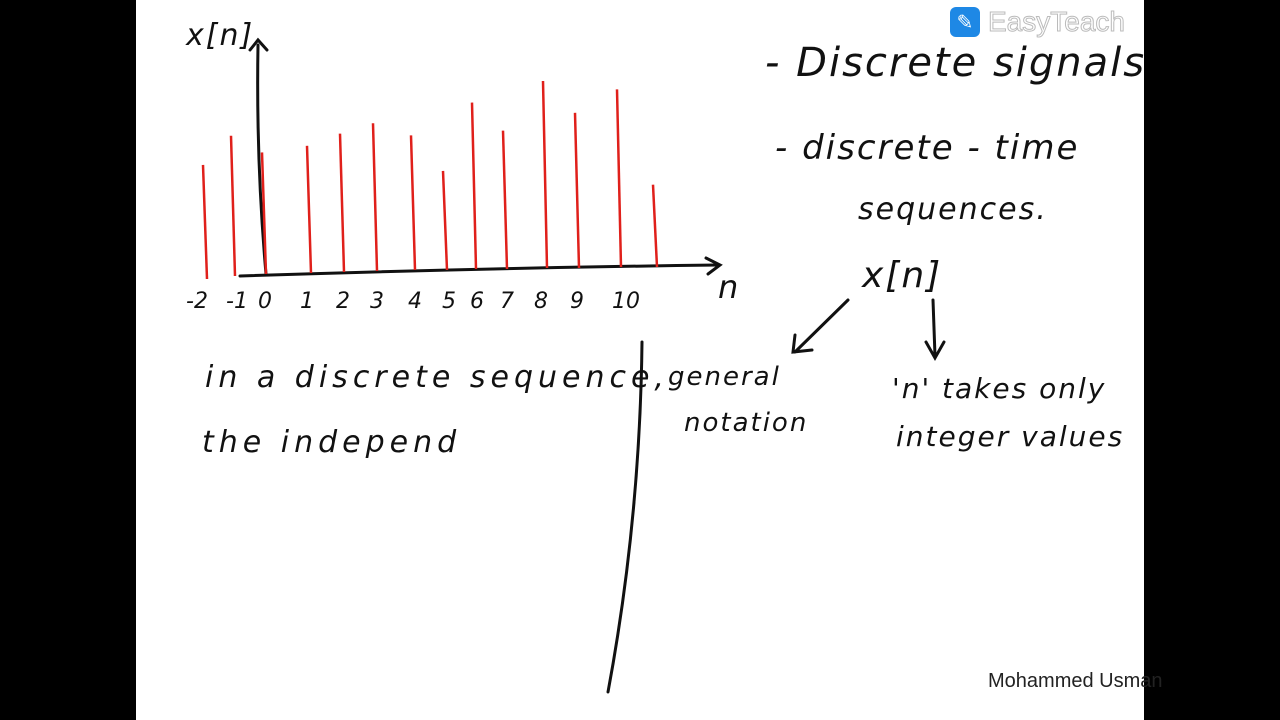 The width and height of the screenshot is (1280, 720). I want to click on y-axis-arrow, so click(258, 44).